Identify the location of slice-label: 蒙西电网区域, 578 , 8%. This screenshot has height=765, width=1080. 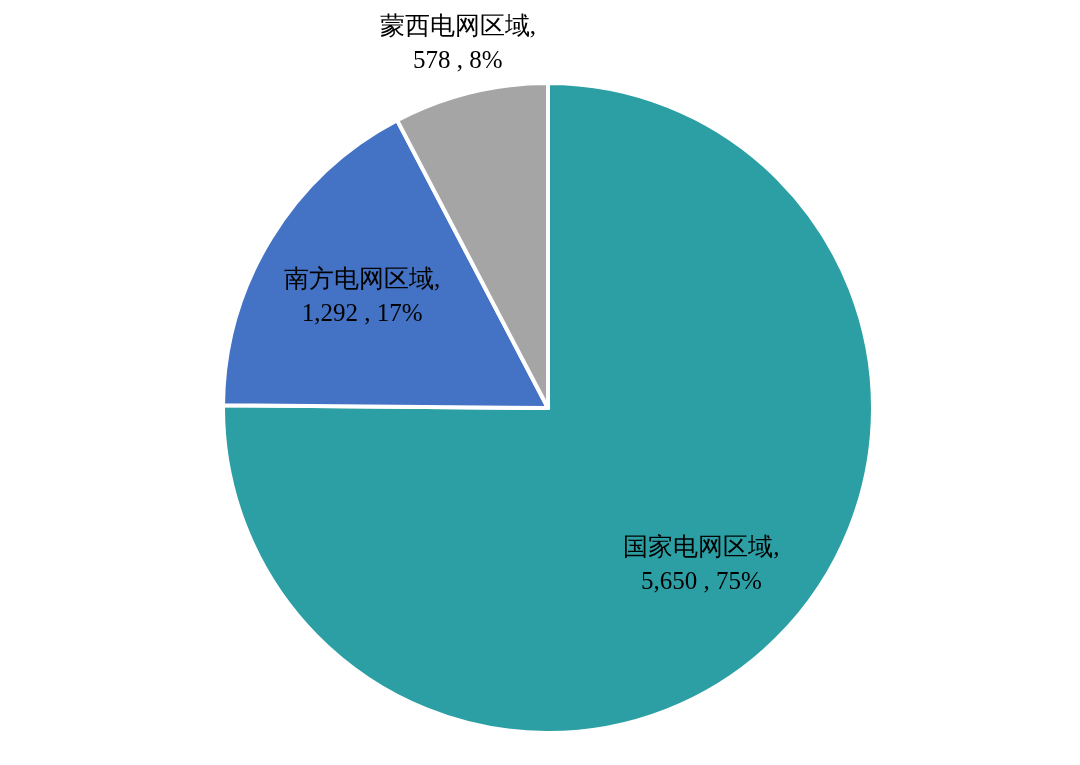
(457, 42).